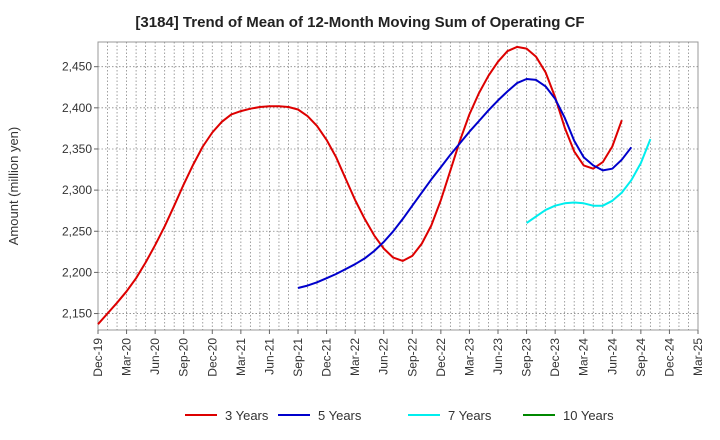 Image resolution: width=720 pixels, height=440 pixels. What do you see at coordinates (584, 357) in the screenshot?
I see `x-tick-label: Mar-24` at bounding box center [584, 357].